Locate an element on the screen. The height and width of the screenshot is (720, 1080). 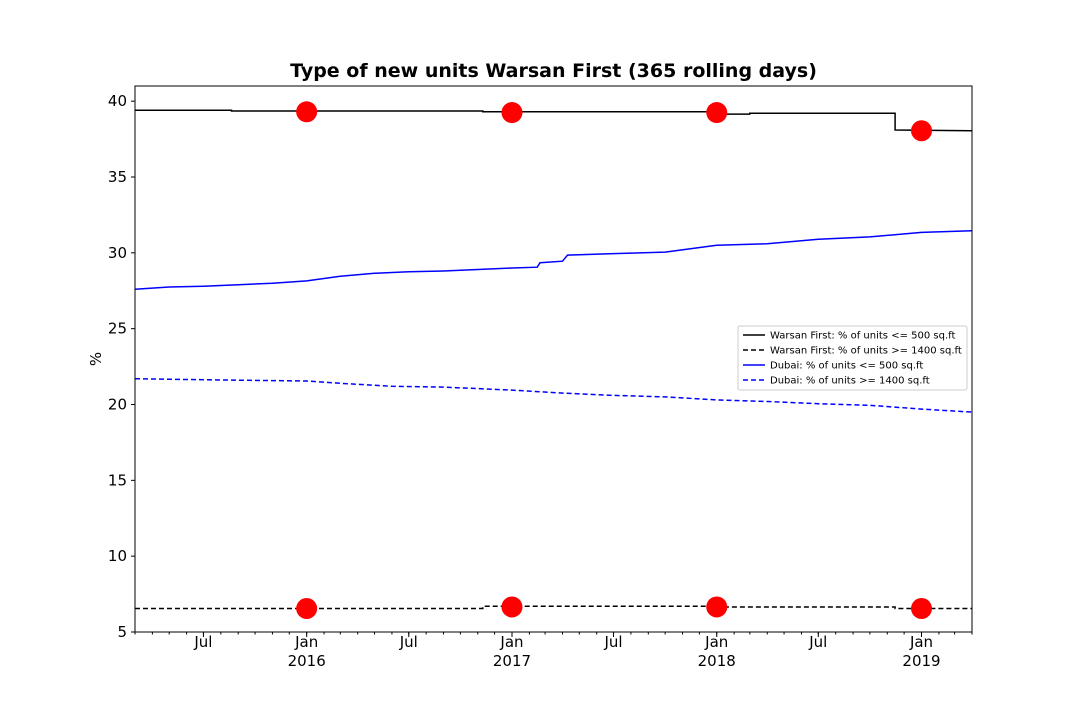
legend-label-2: Dubai: % of units <= 500 sq.ft is located at coordinates (846, 366).